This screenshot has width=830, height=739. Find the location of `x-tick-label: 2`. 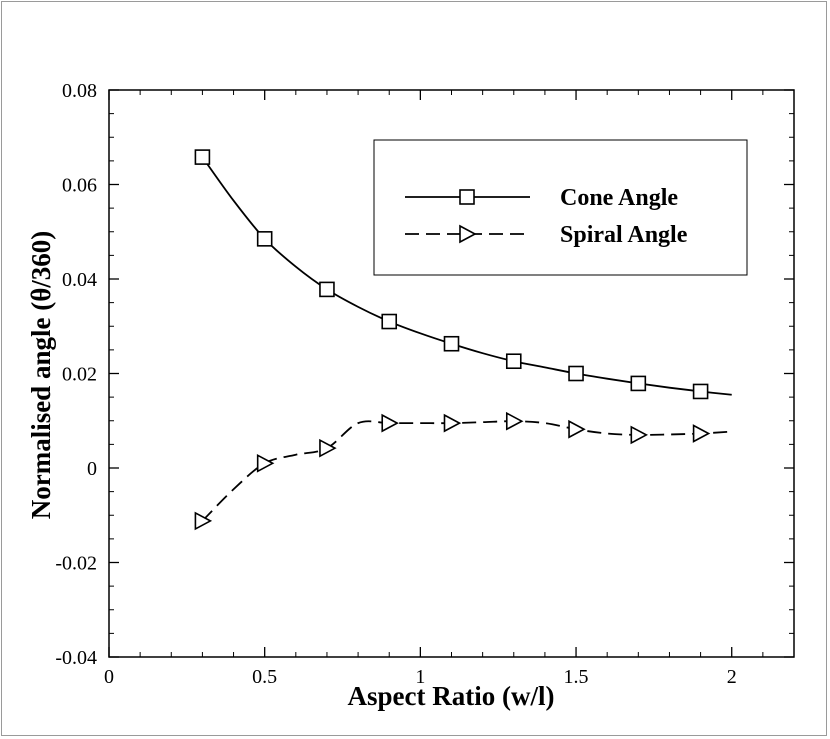

x-tick-label: 2 is located at coordinates (732, 677).